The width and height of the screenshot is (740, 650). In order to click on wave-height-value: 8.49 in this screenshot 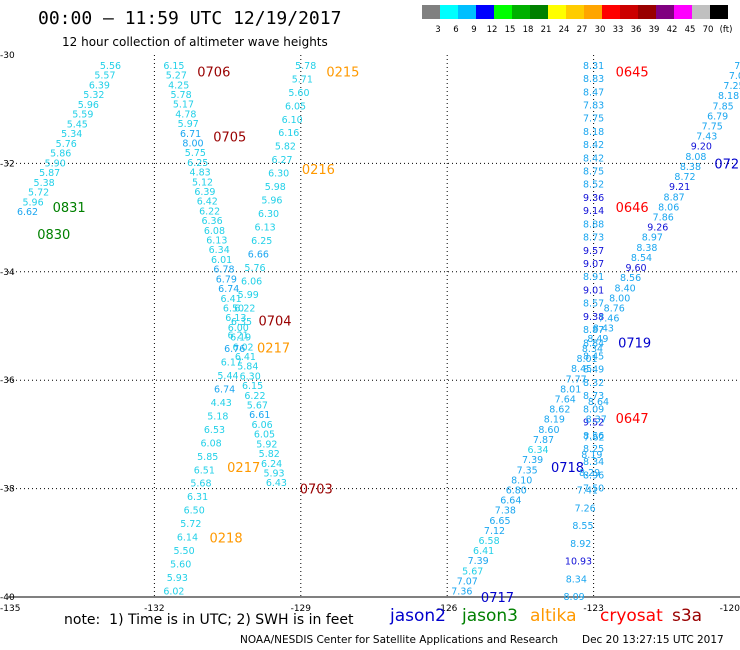, I will do `click(593, 370)`.